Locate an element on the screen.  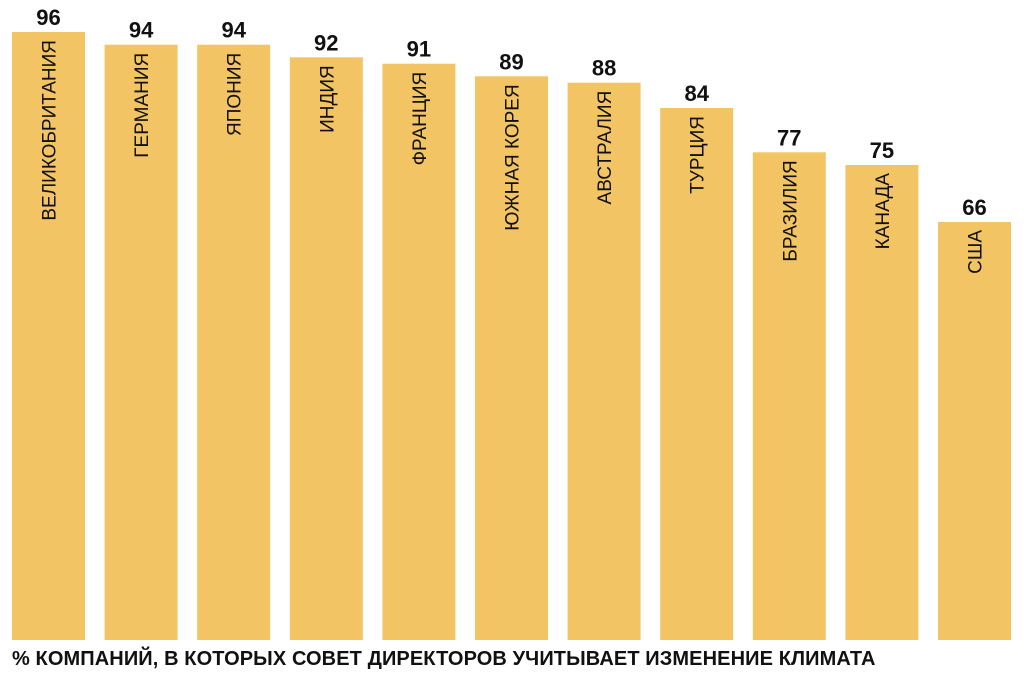
value-label-6: 89 is located at coordinates (511, 61).